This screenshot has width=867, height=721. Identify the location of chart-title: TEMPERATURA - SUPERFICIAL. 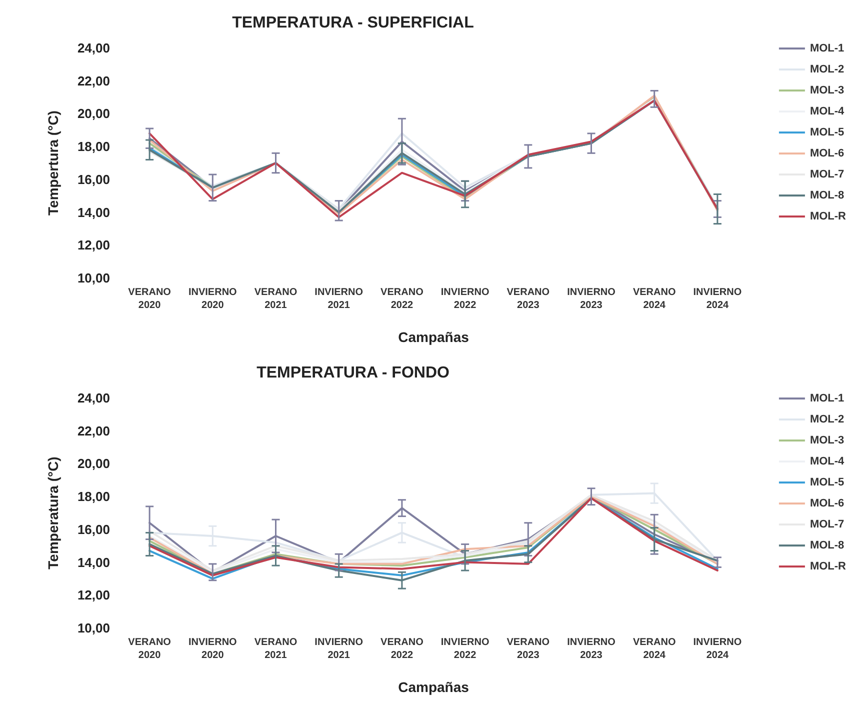
(353, 23).